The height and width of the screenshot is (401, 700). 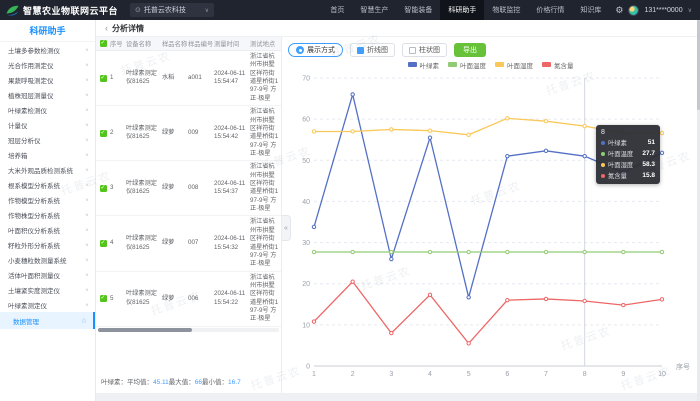 What do you see at coordinates (34, 216) in the screenshot?
I see `sidebar-item-label: 作物株型分析系统` at bounding box center [34, 216].